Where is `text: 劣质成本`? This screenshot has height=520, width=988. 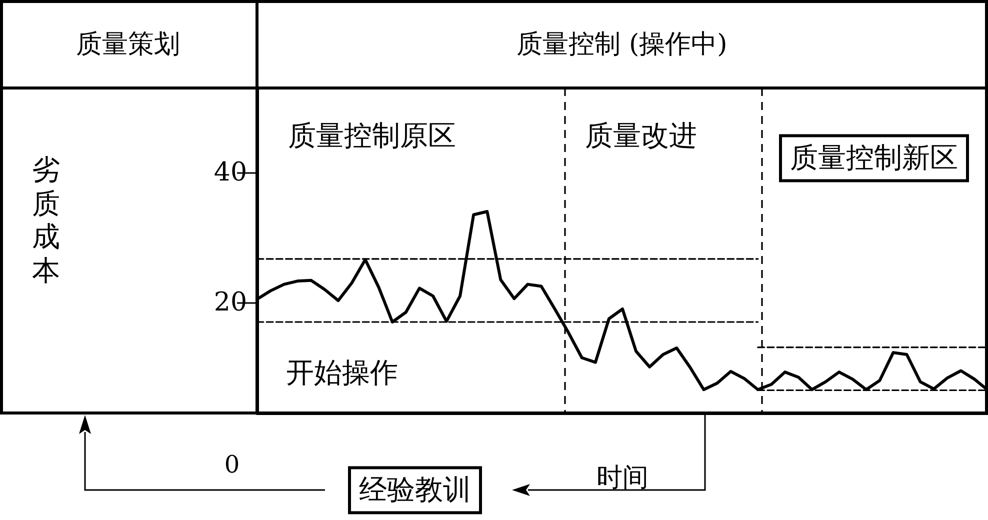
text: 劣质成本 is located at coordinates (46, 220).